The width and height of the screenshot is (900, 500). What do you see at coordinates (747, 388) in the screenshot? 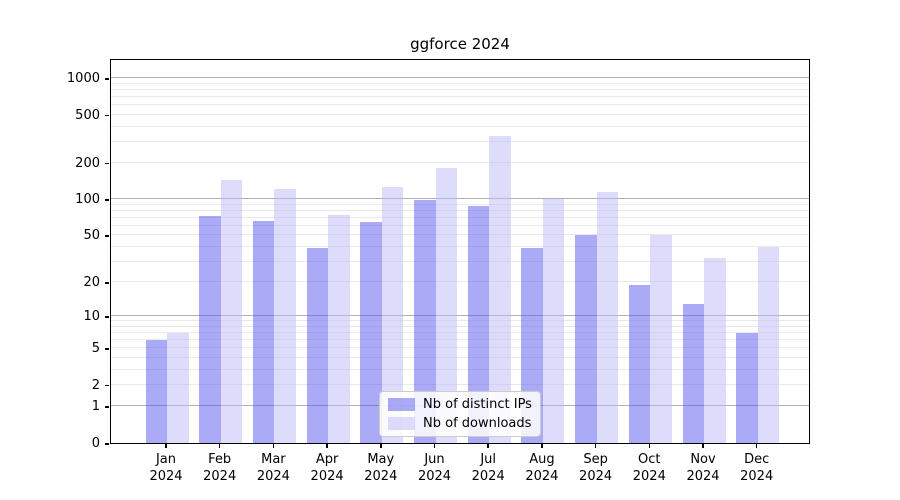
I see `bar-distinct-ips-dec` at bounding box center [747, 388].